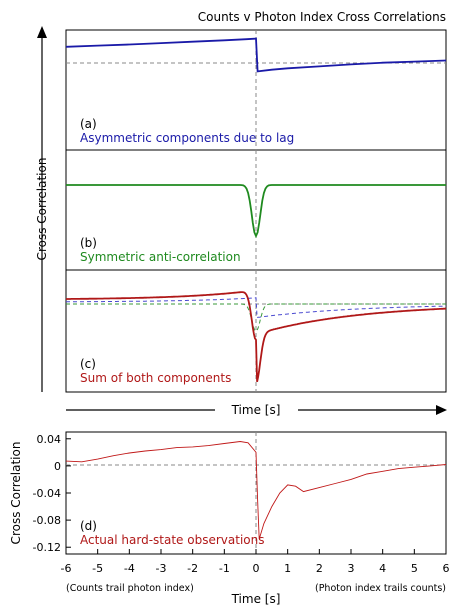 The image size is (458, 614). Describe the element at coordinates (88, 526) in the screenshot. I see `panel-d-label: (d)` at that location.